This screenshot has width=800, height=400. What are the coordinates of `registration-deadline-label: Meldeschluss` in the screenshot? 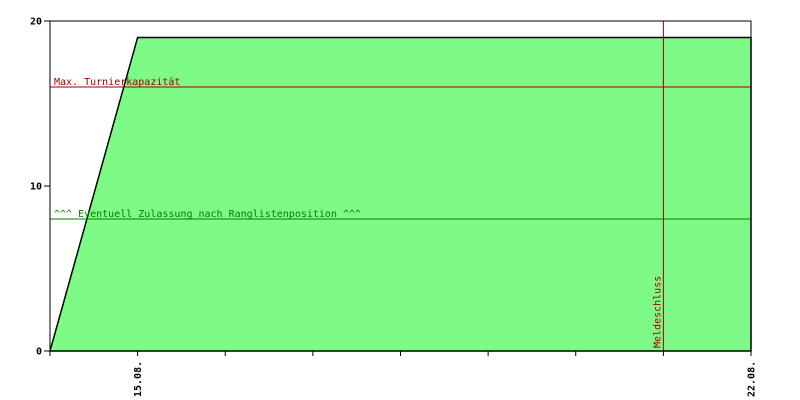 It's located at (657, 312).